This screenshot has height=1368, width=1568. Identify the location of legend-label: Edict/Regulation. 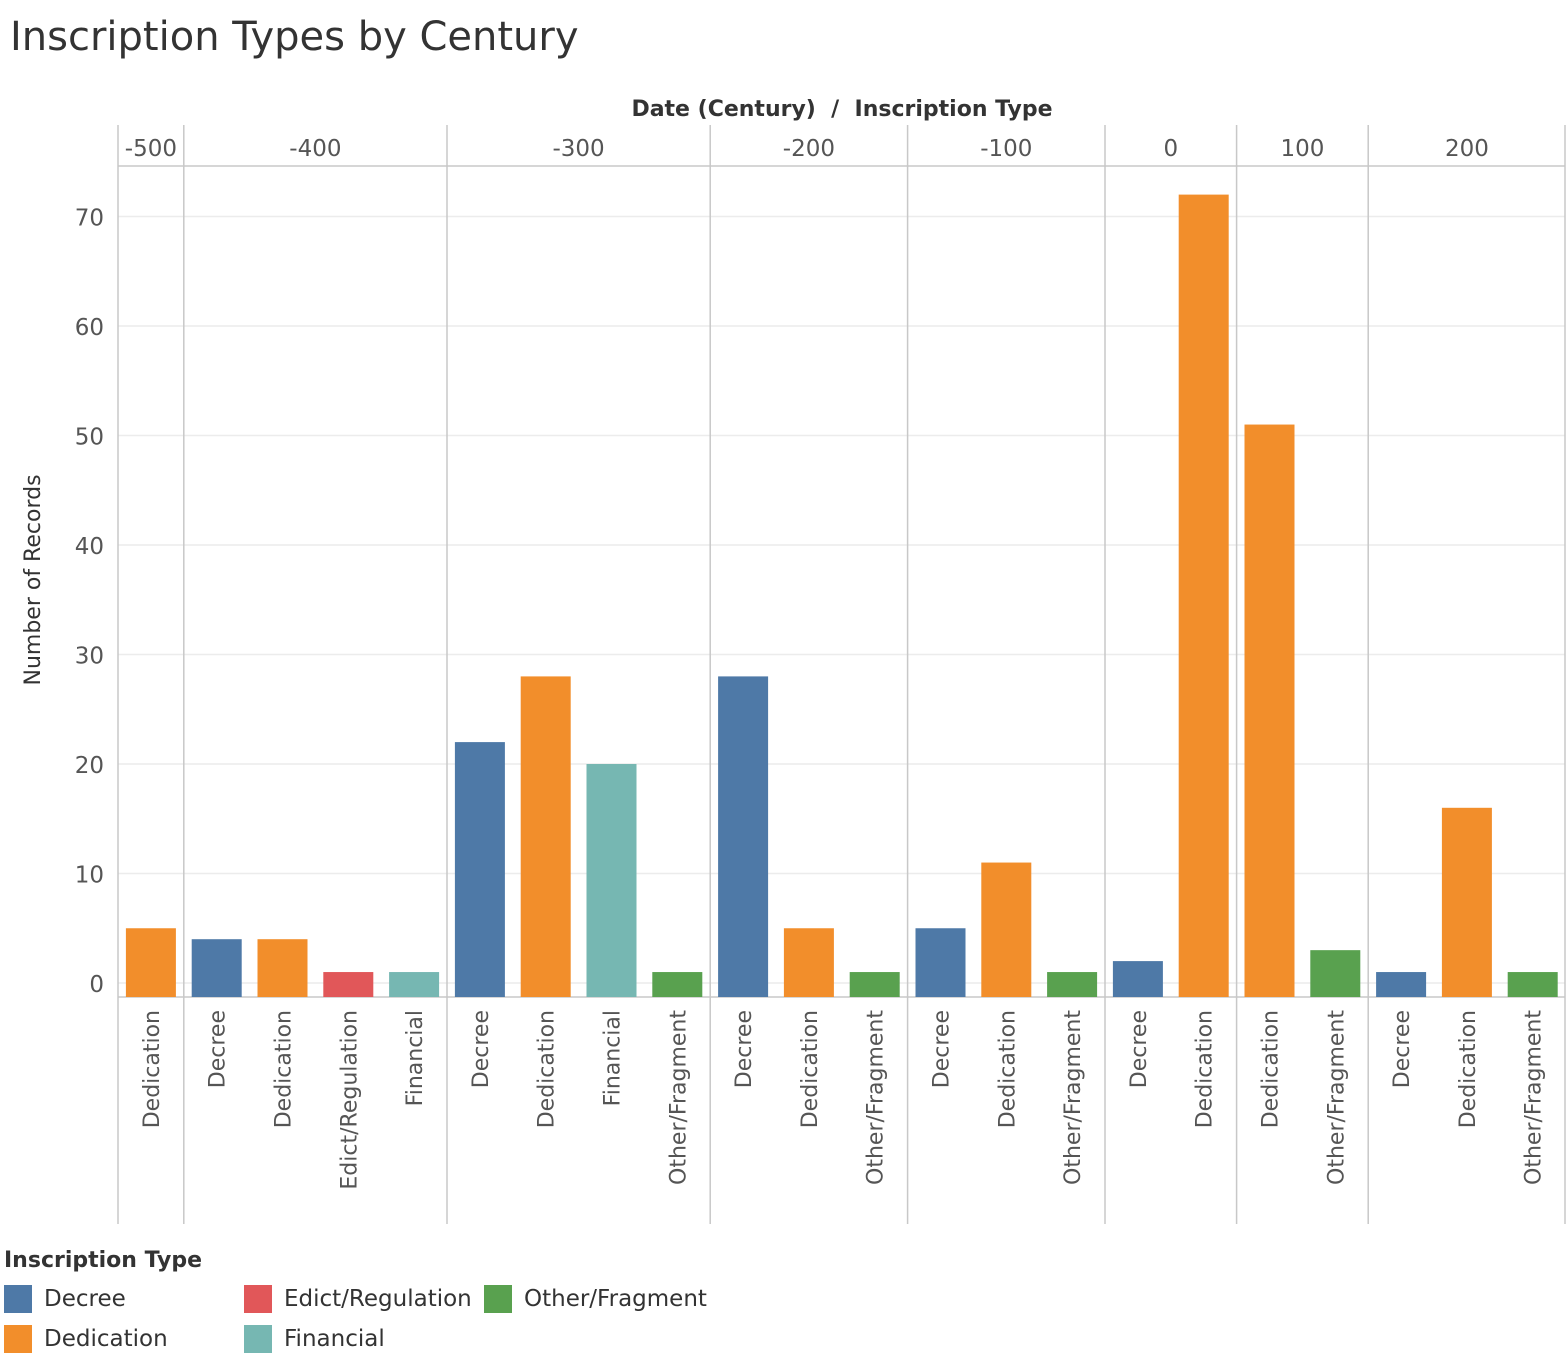
(378, 1299).